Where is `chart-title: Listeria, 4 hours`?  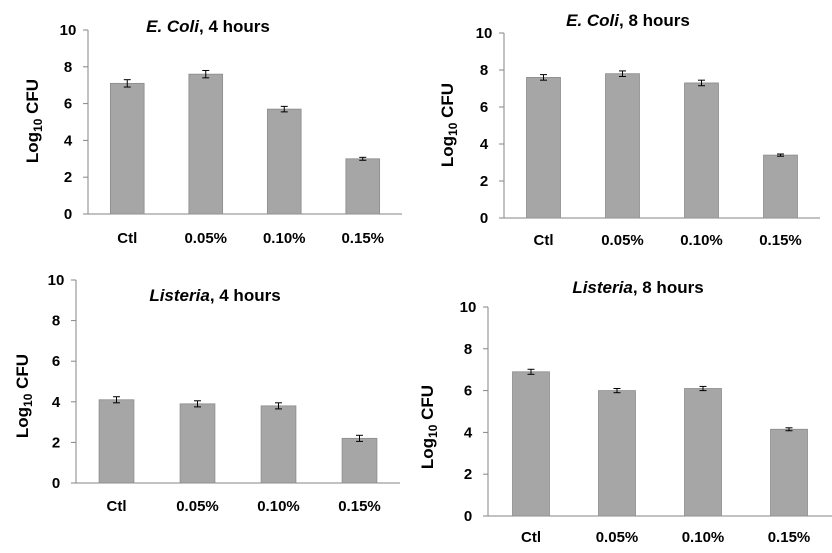 chart-title: Listeria, 4 hours is located at coordinates (214, 295).